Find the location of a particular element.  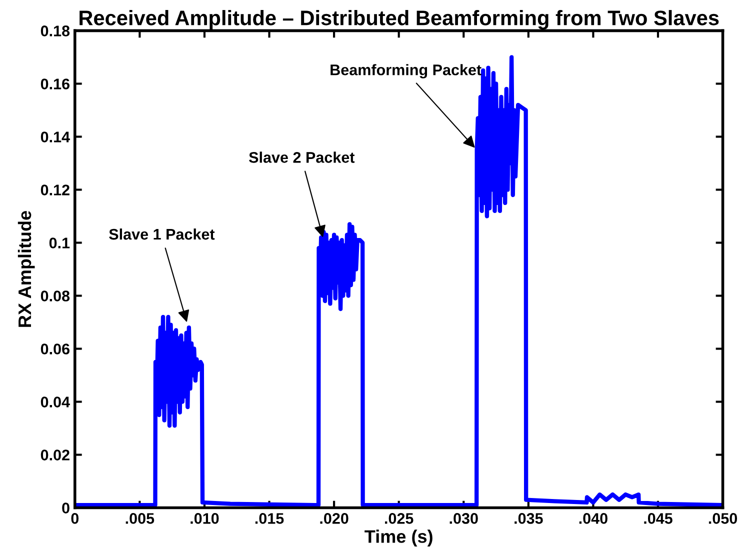

y-tick-label: 0.18 is located at coordinates (55, 31).